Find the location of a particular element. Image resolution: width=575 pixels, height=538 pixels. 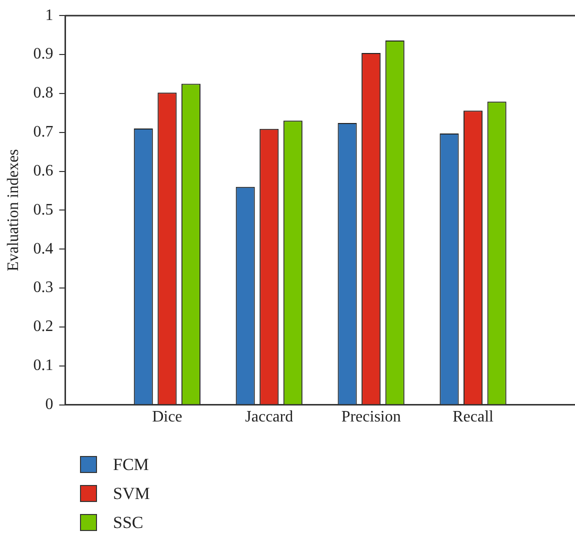

y-tick-label: 0.5 is located at coordinates (43, 209).